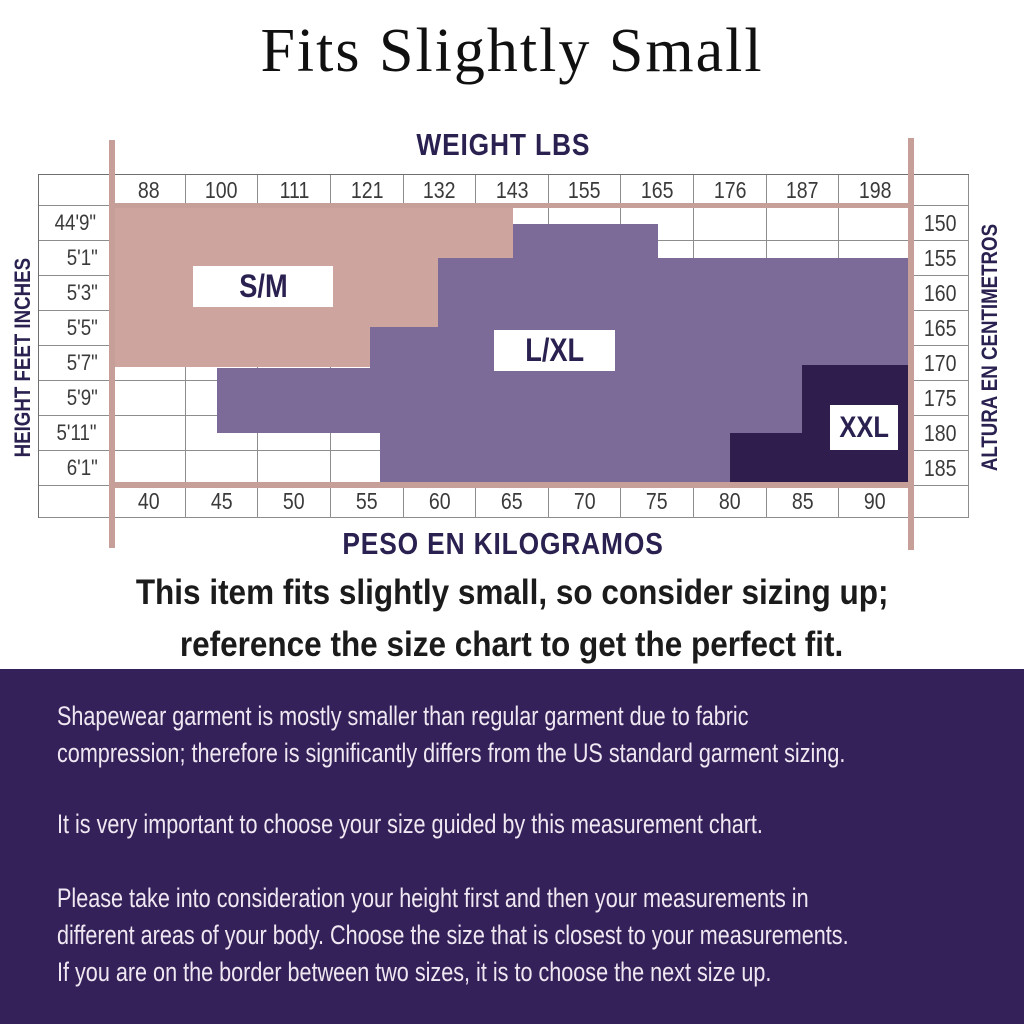 The width and height of the screenshot is (1024, 1024). Describe the element at coordinates (940, 398) in the screenshot. I see `height-cm-cell: 175` at that location.